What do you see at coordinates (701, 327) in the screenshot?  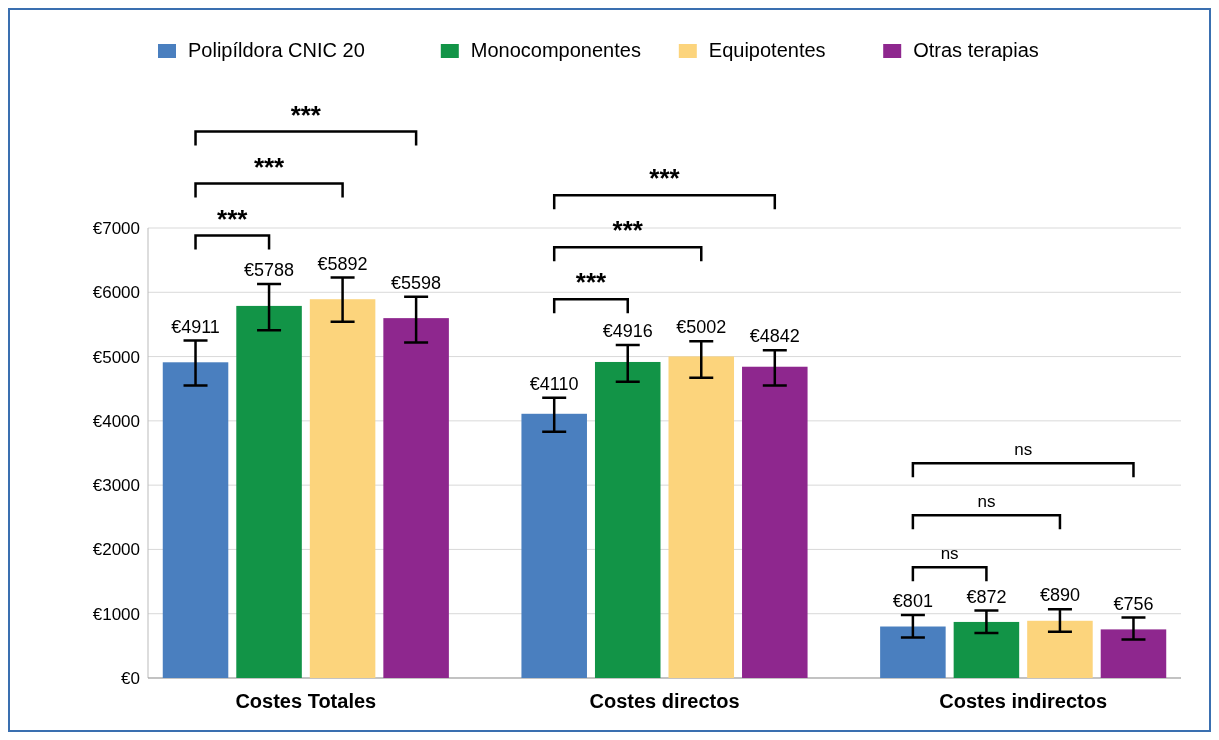 I see `text: €5002` at bounding box center [701, 327].